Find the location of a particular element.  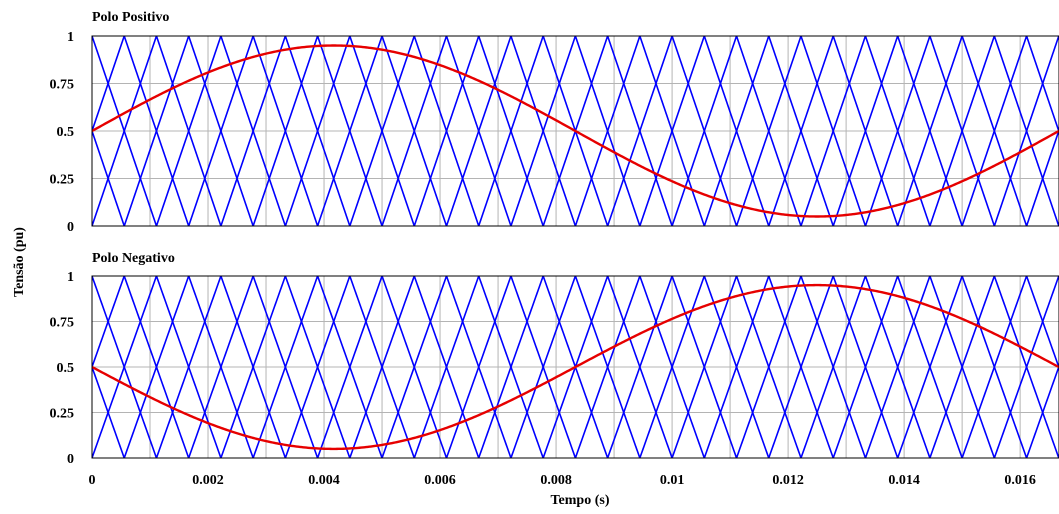

x-tick-label: 0.01 is located at coordinates (672, 480).